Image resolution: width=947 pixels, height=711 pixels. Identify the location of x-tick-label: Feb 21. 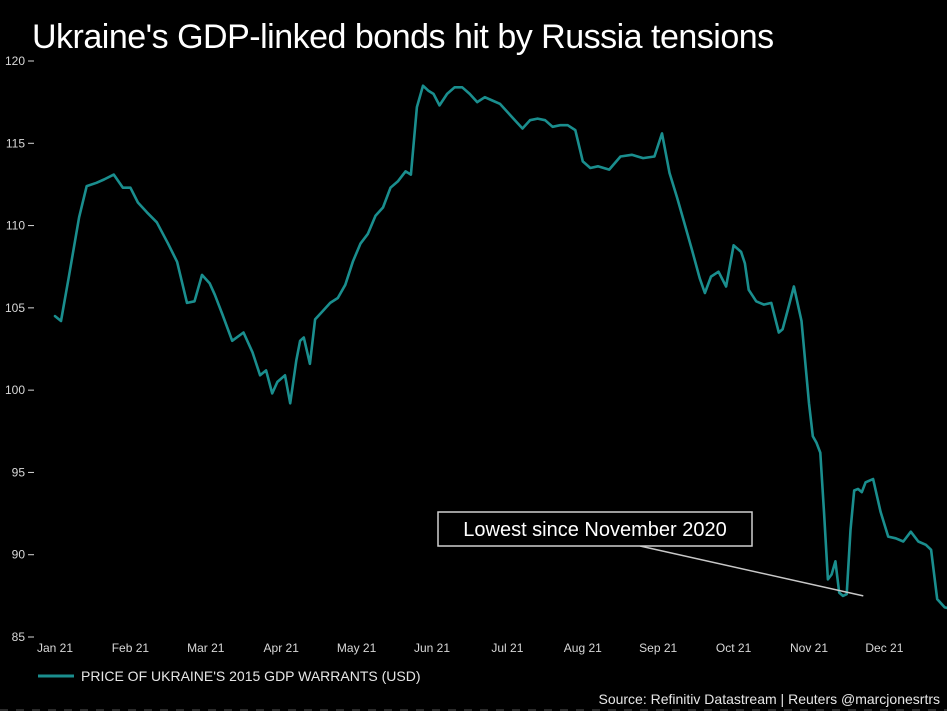
(131, 648).